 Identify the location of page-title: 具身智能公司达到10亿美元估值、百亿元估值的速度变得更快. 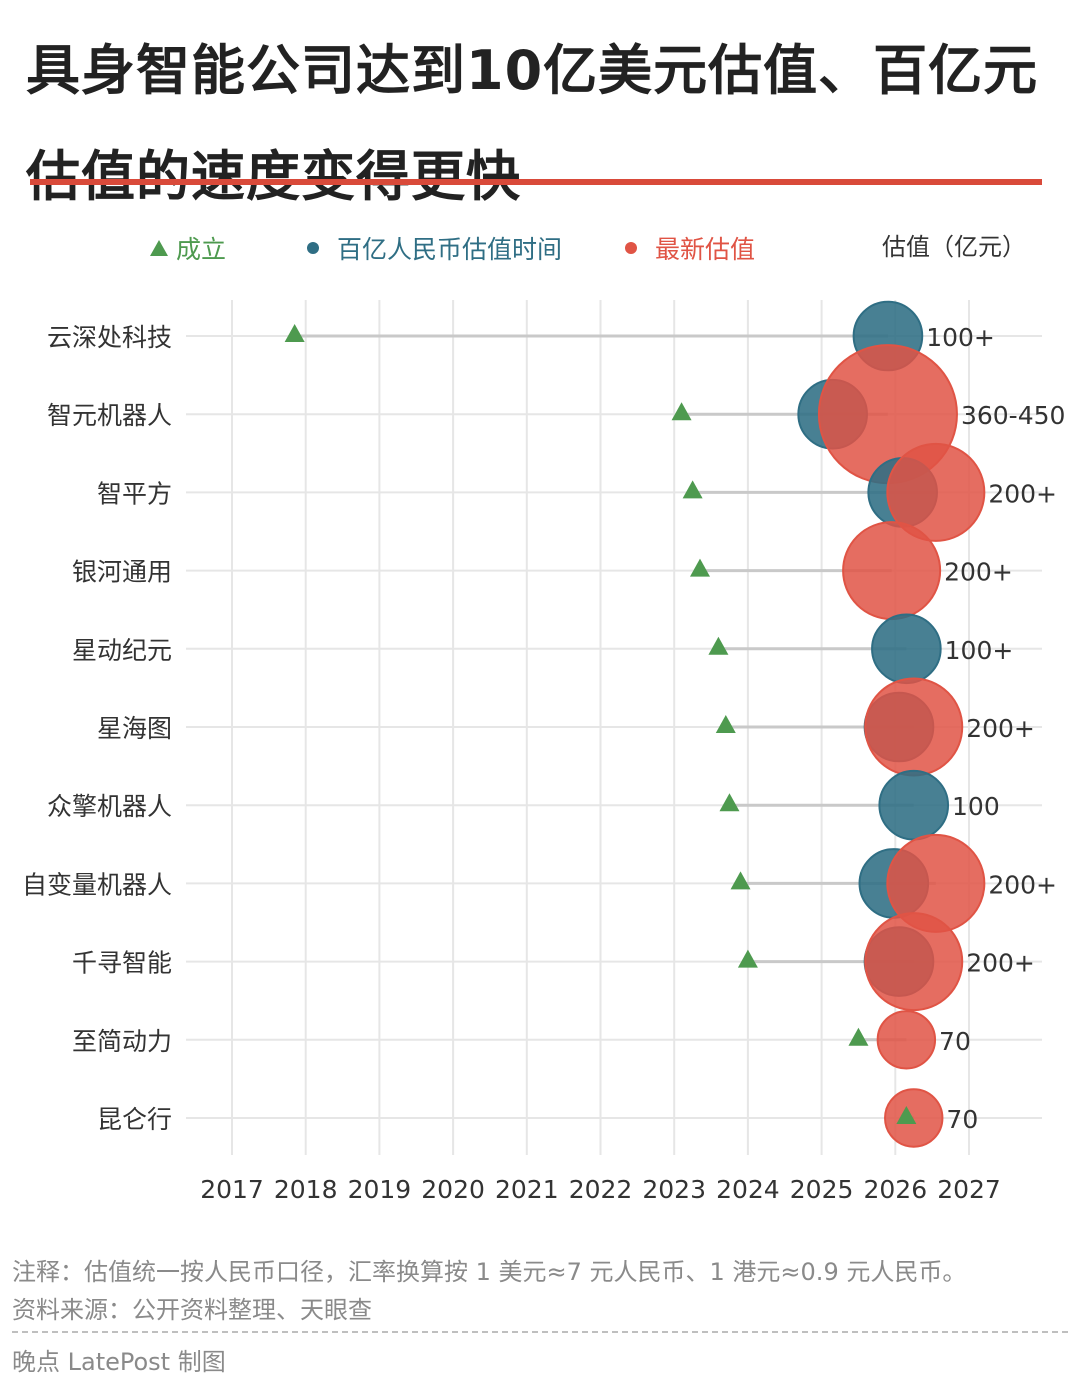
(532, 123).